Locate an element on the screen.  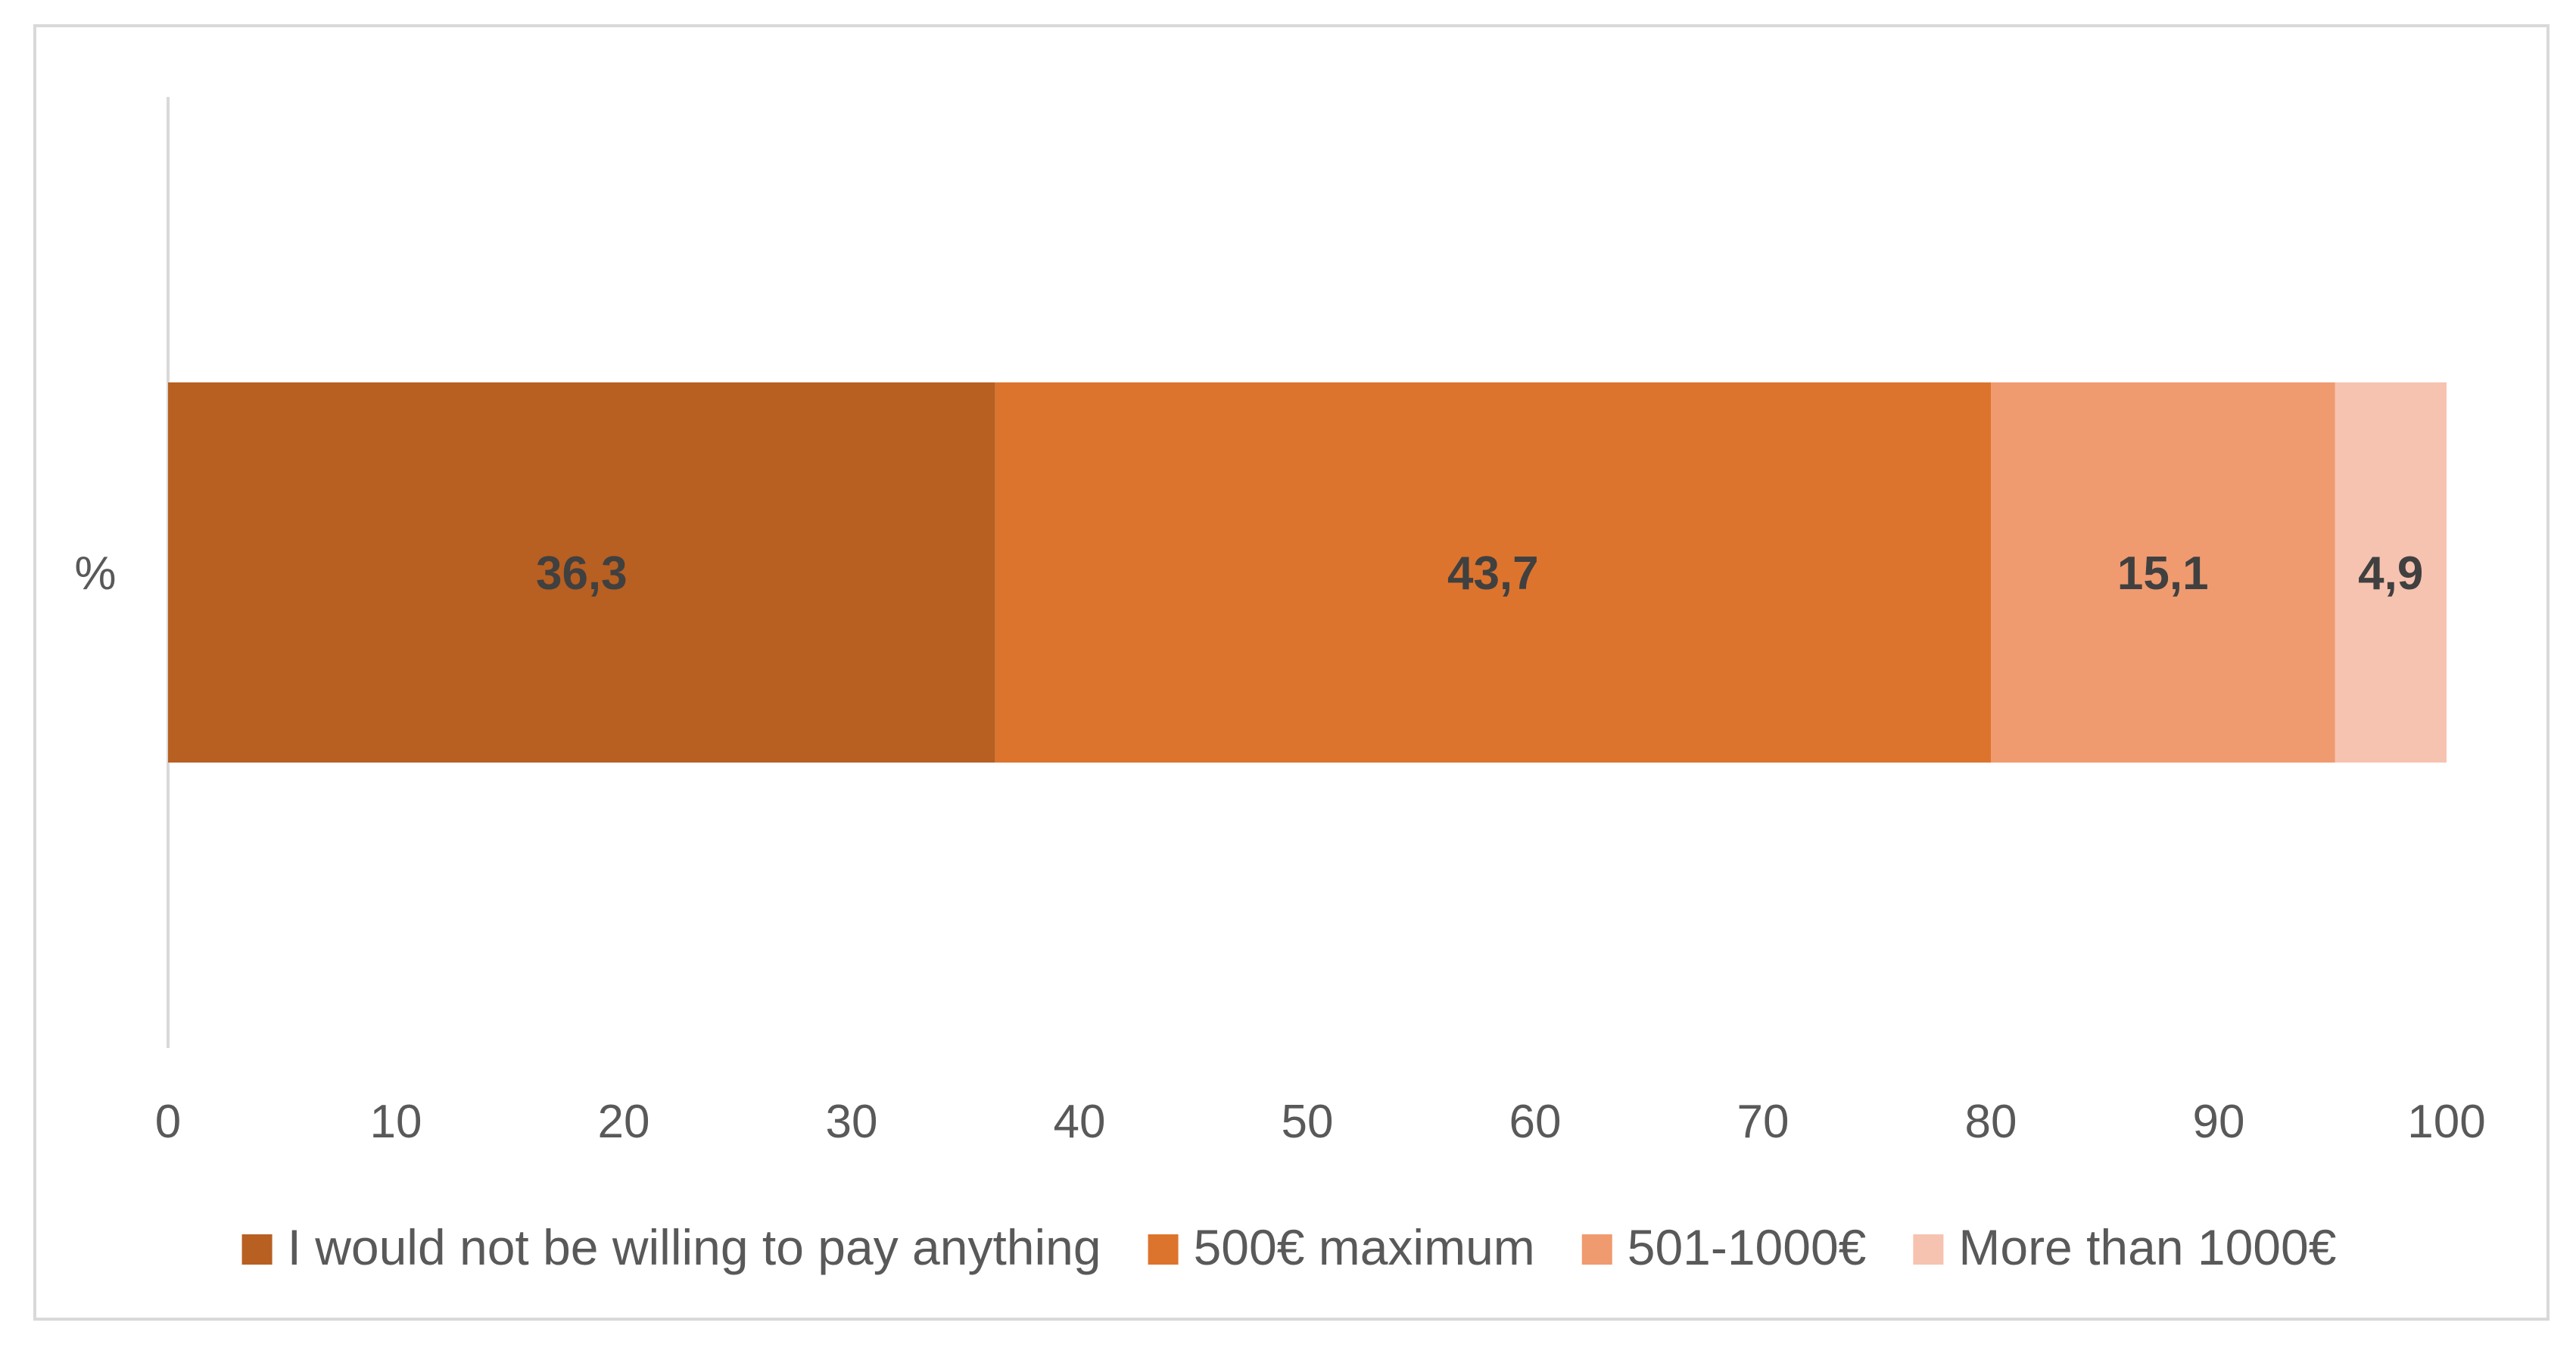
category-labels-group: % is located at coordinates (95, 573).